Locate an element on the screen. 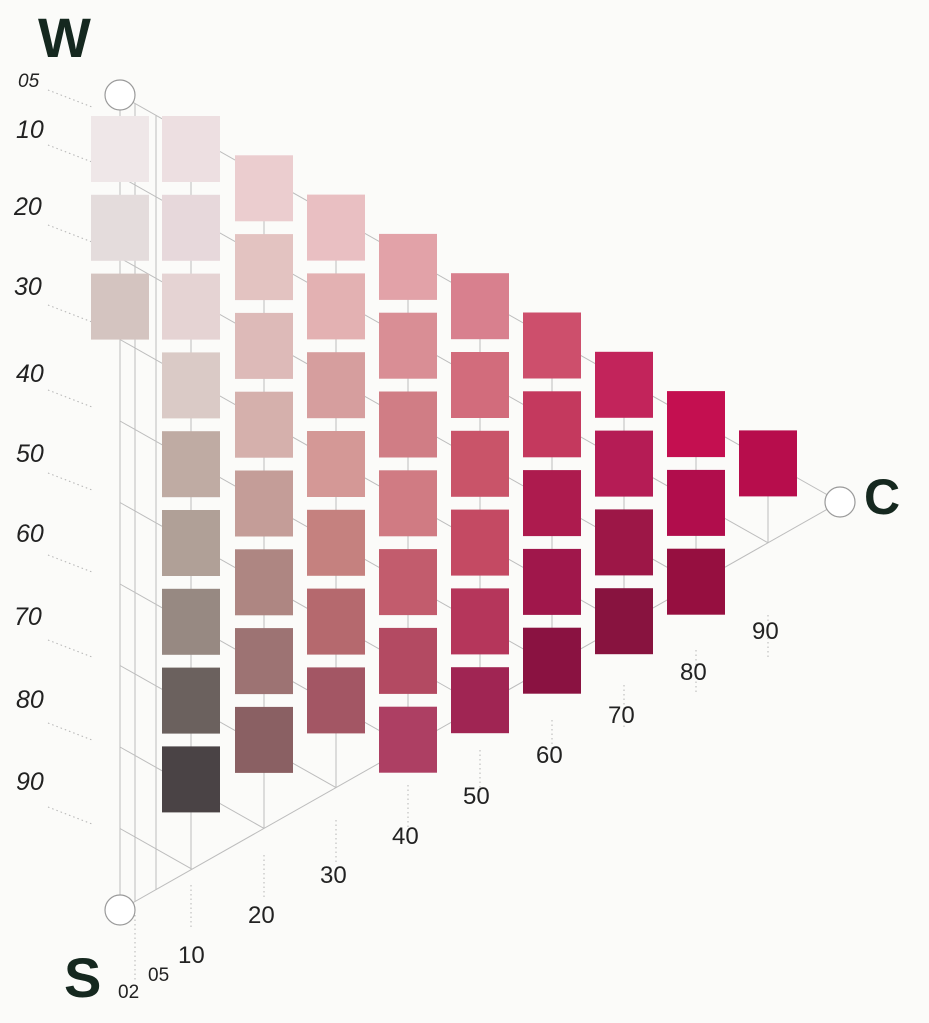 The width and height of the screenshot is (929, 1023). color-swatch-c20-s70 is located at coordinates (264, 661).